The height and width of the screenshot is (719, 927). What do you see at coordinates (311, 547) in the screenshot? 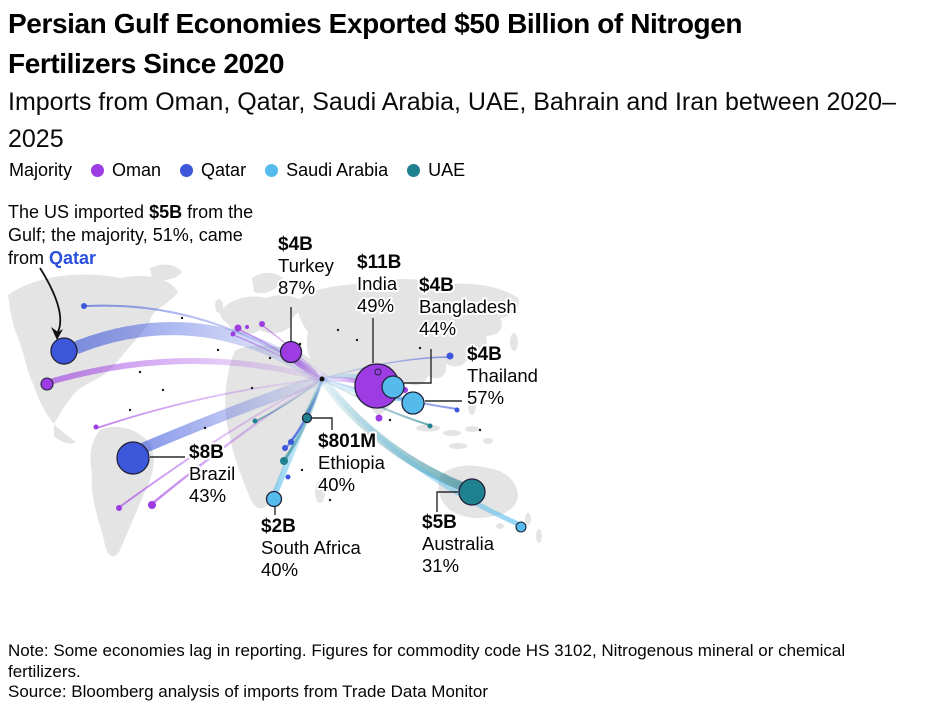
I see `bubble-label-country: South Africa` at bounding box center [311, 547].